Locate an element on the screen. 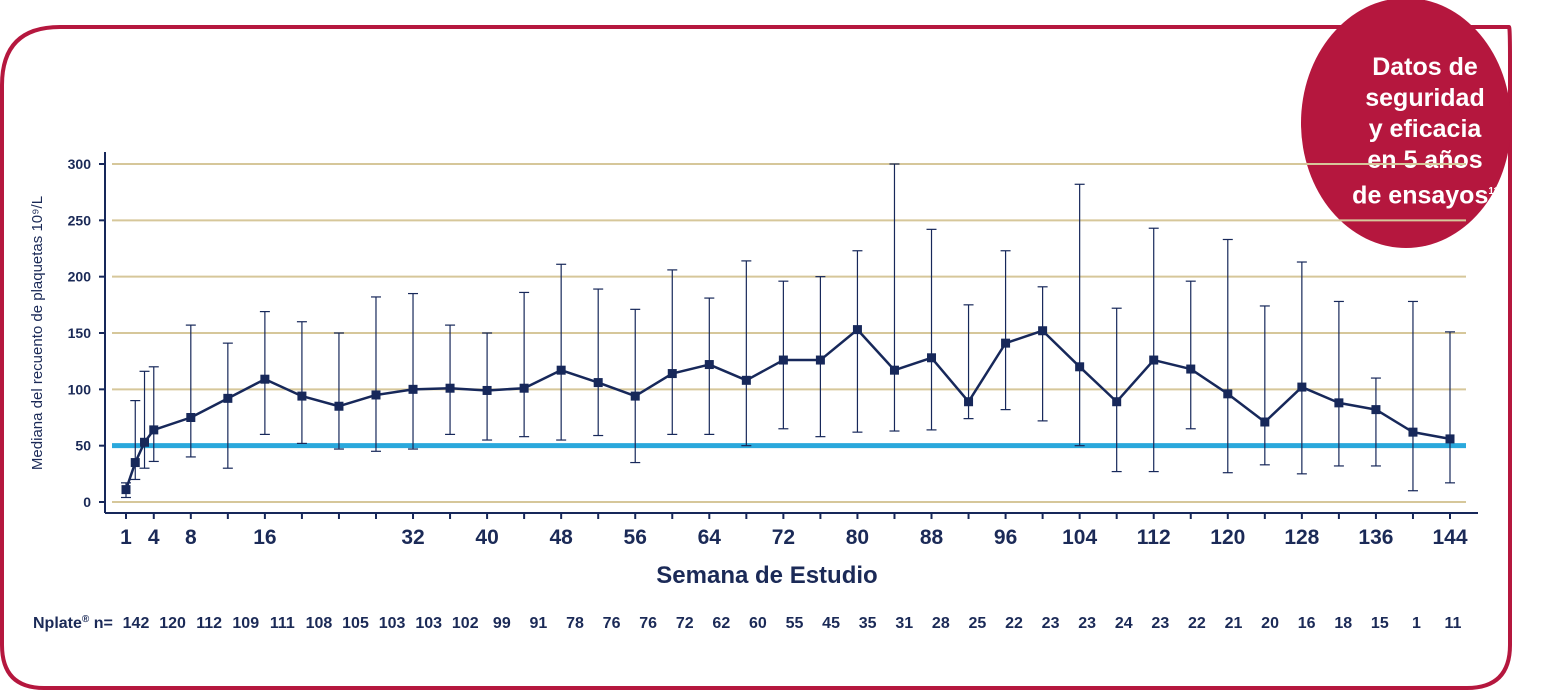  n-value: 62 is located at coordinates (721, 623).